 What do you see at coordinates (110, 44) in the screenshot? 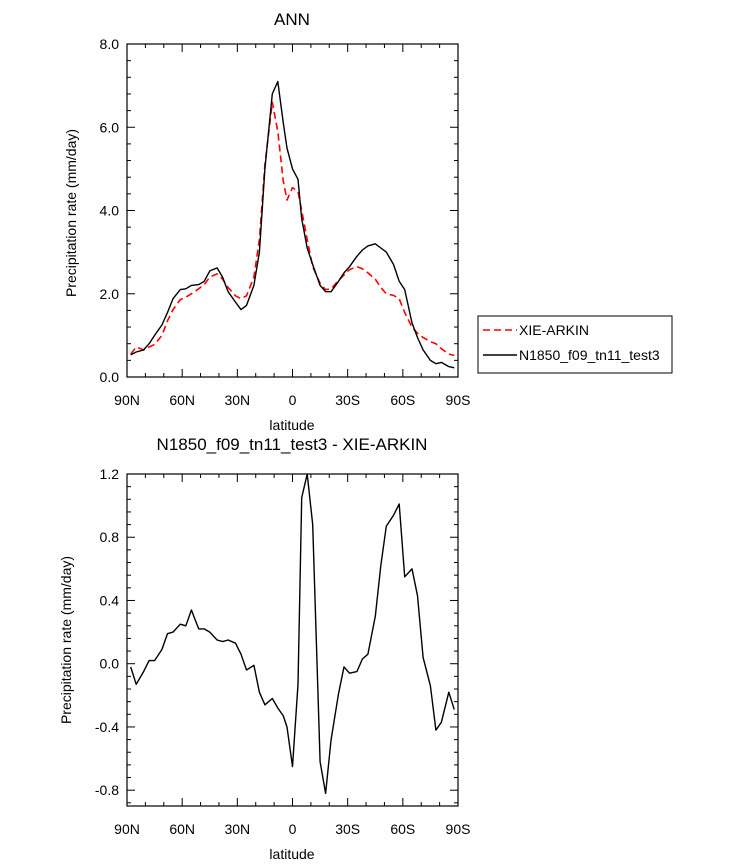
I see `top-y-tick-label: 8.0` at bounding box center [110, 44].